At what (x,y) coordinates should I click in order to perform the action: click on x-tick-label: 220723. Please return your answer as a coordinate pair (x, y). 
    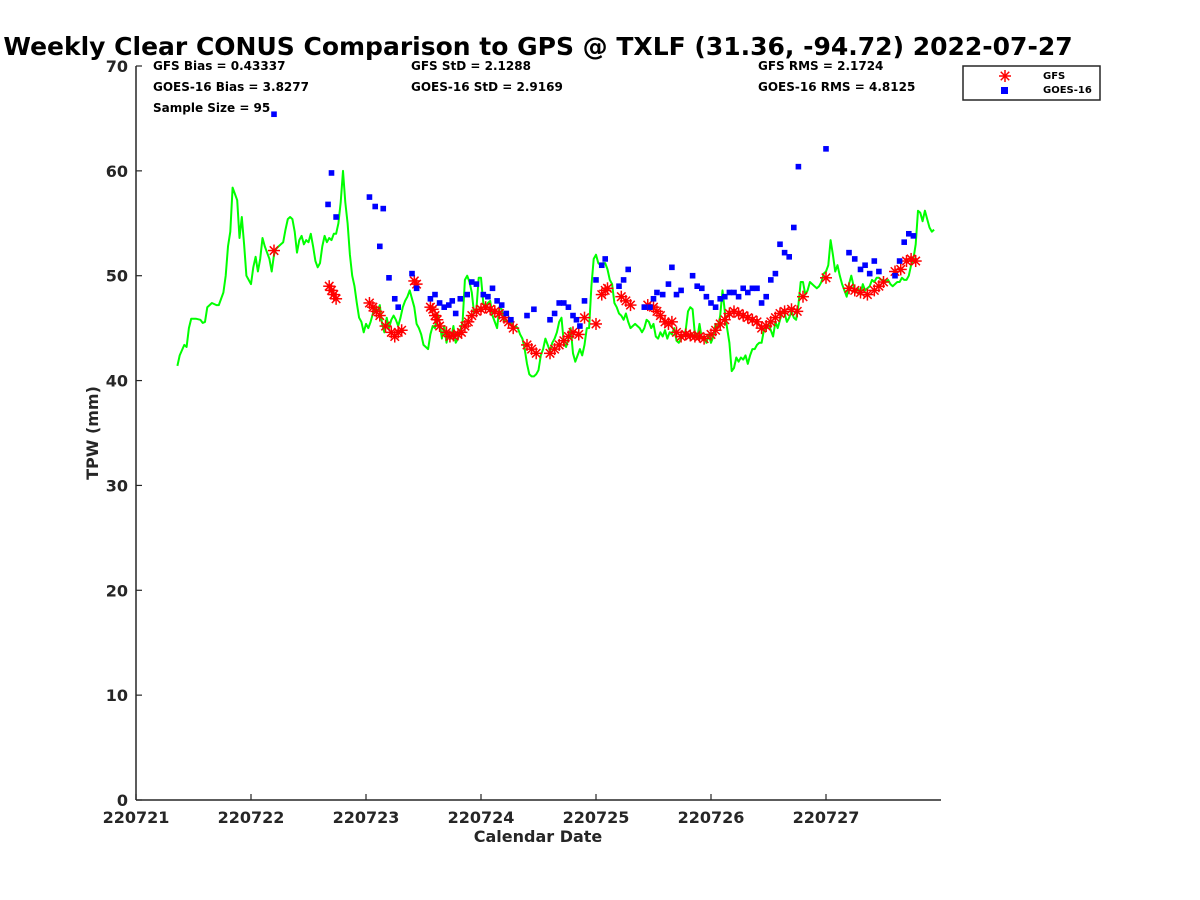
    Looking at the image, I should click on (366, 817).